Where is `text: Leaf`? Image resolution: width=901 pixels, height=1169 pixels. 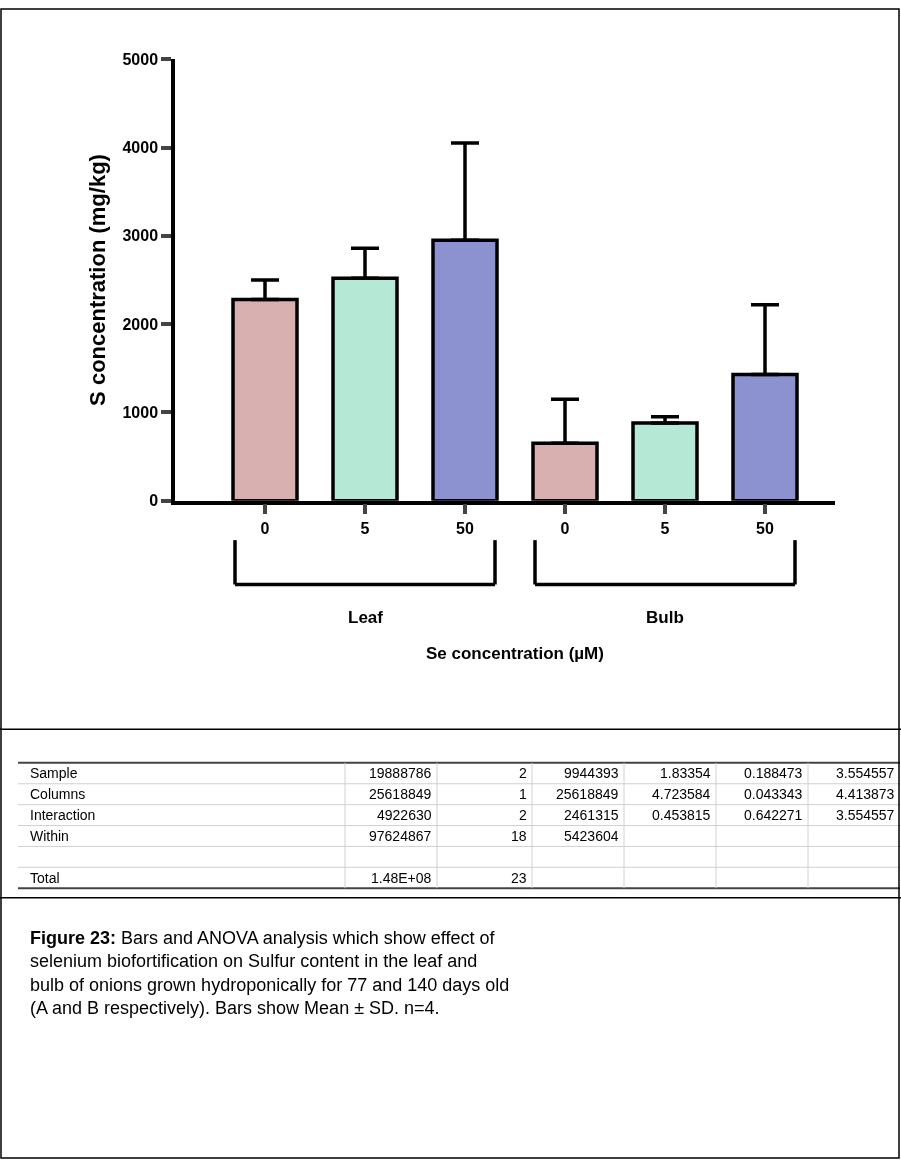
text: Leaf is located at coordinates (366, 617).